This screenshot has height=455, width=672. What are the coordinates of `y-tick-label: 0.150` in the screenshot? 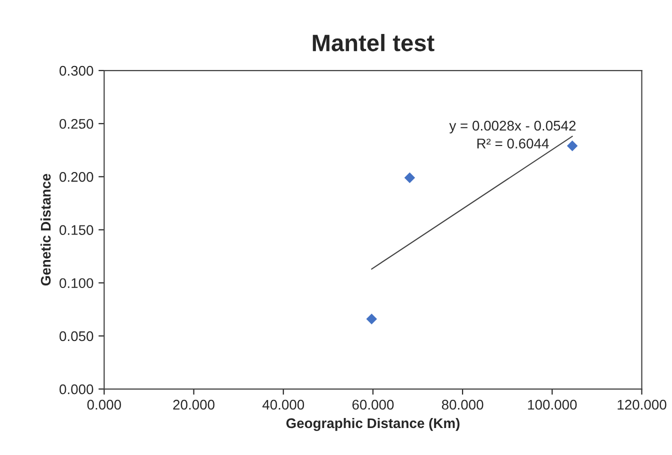 It's located at (77, 230).